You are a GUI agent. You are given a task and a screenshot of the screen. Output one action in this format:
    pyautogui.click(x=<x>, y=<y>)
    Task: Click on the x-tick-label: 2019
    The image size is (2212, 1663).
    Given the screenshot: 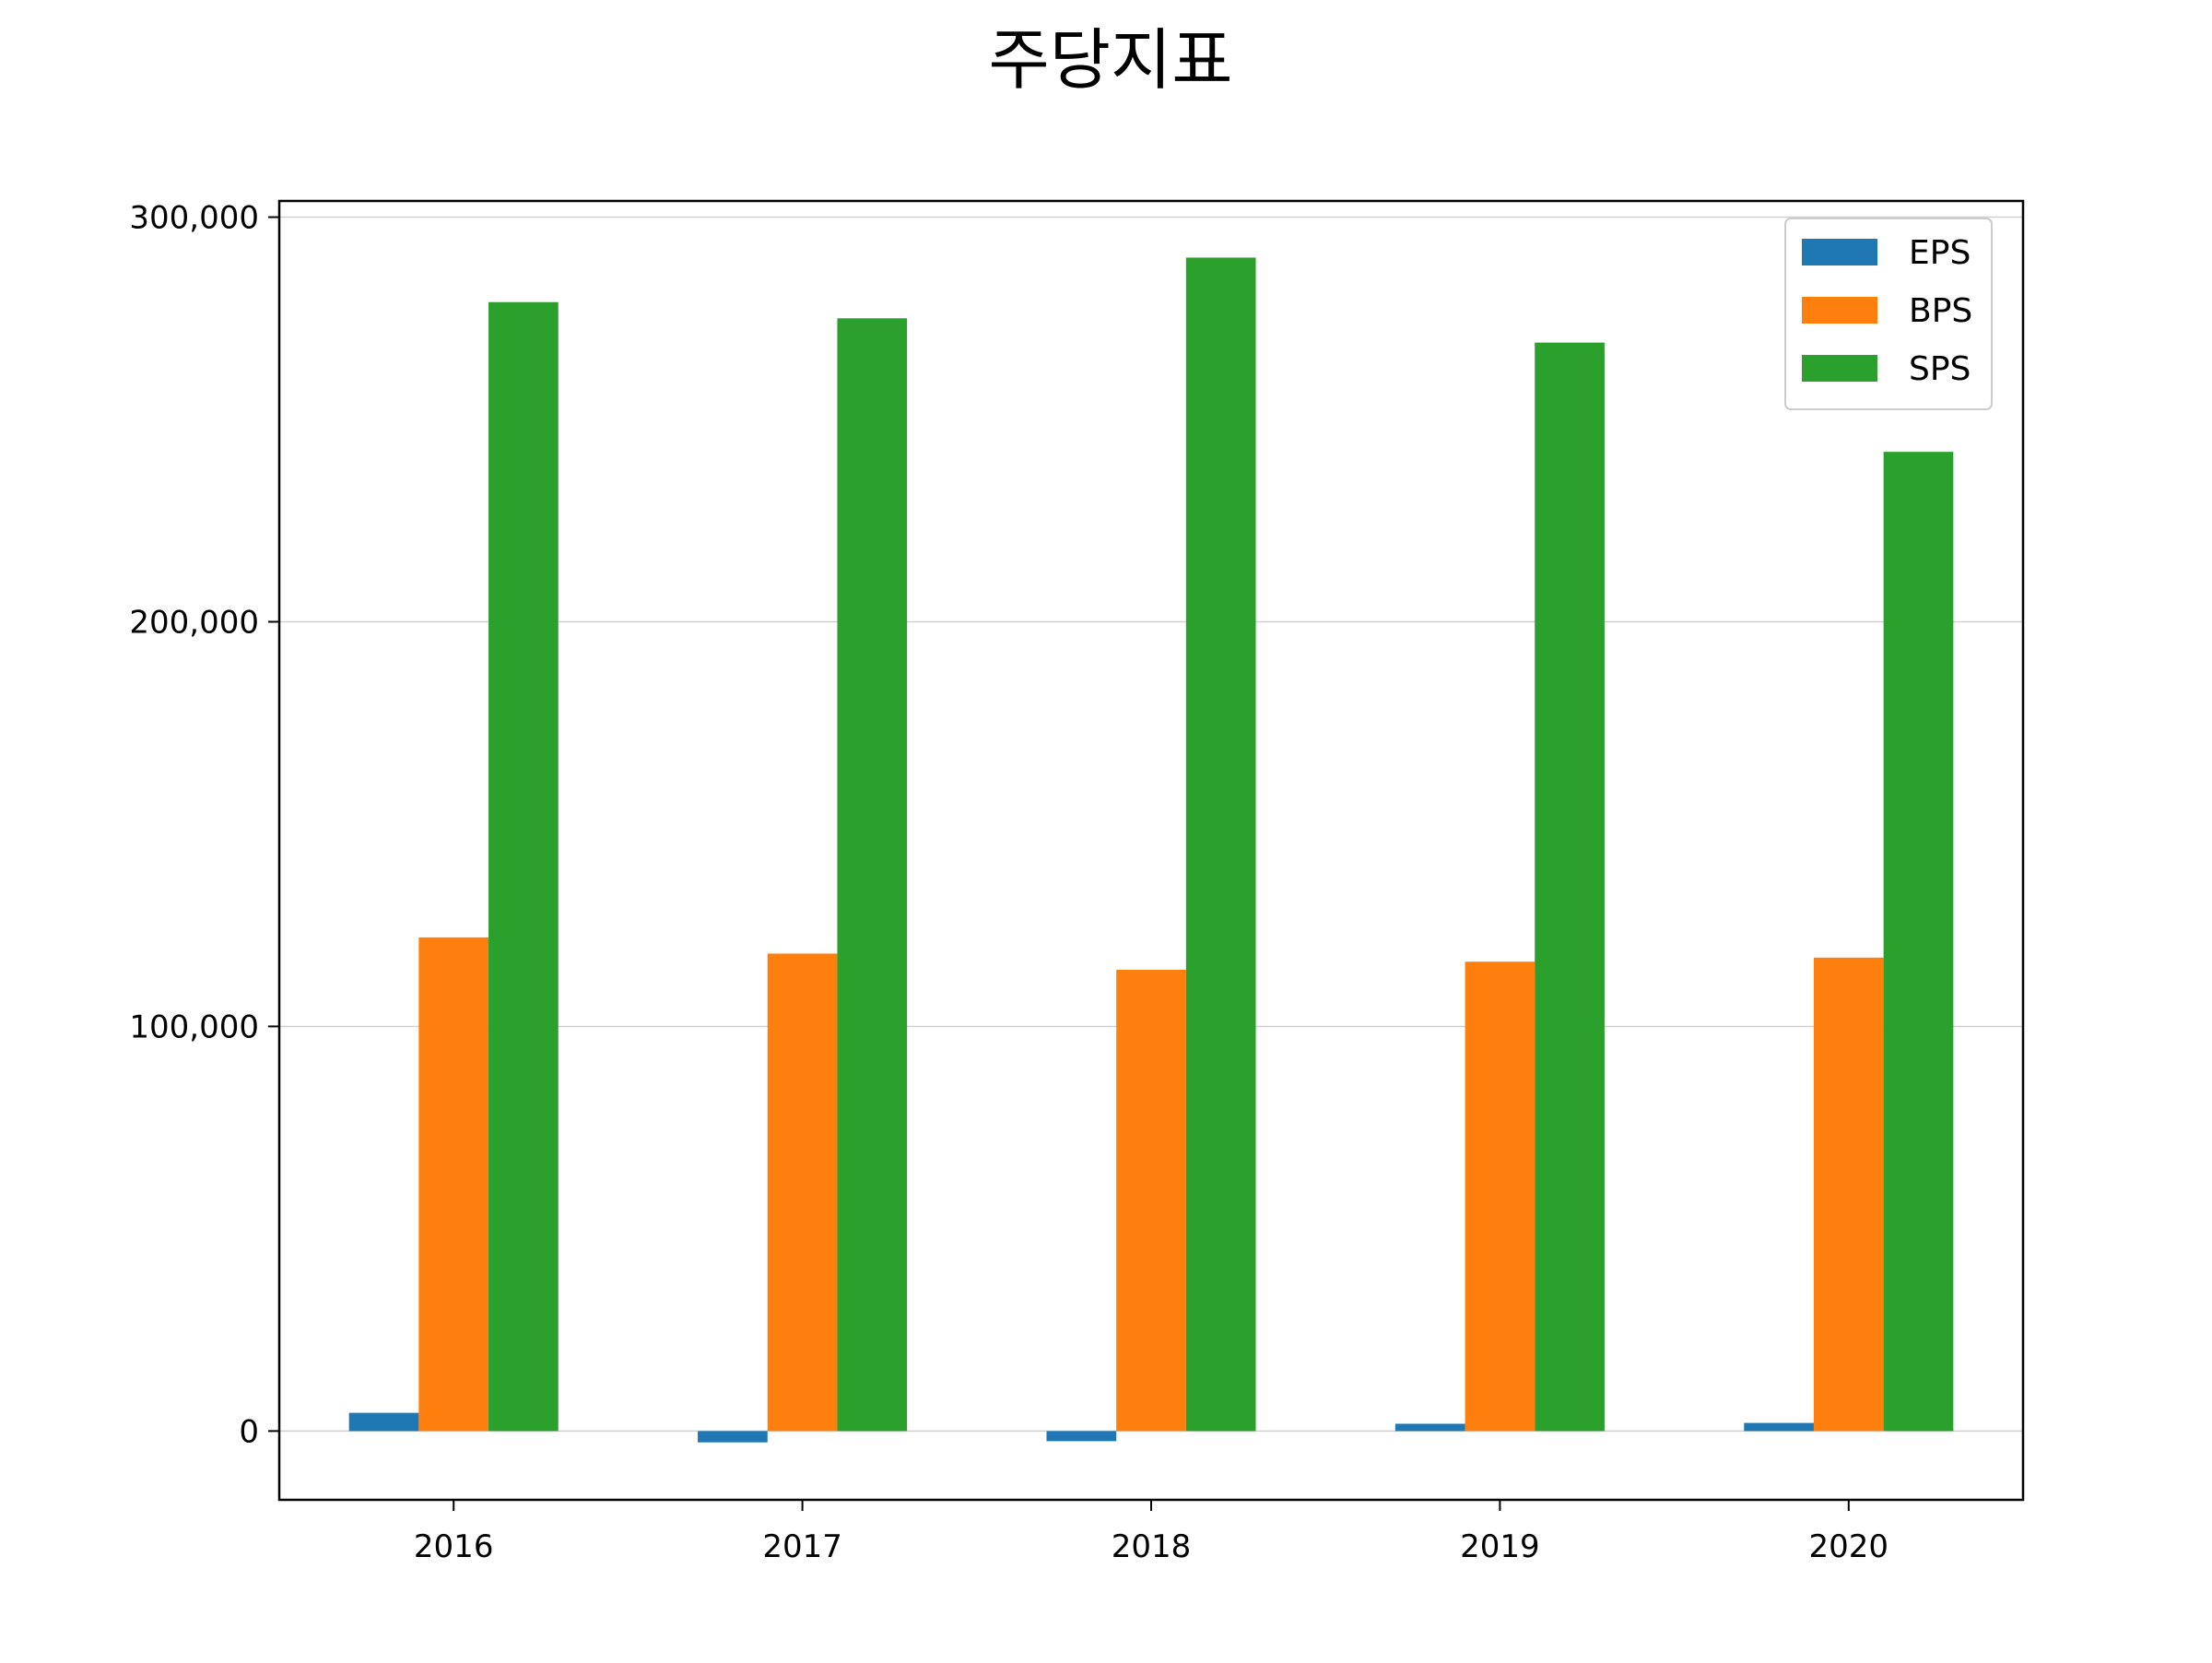 What is the action you would take?
    pyautogui.click(x=1500, y=1546)
    